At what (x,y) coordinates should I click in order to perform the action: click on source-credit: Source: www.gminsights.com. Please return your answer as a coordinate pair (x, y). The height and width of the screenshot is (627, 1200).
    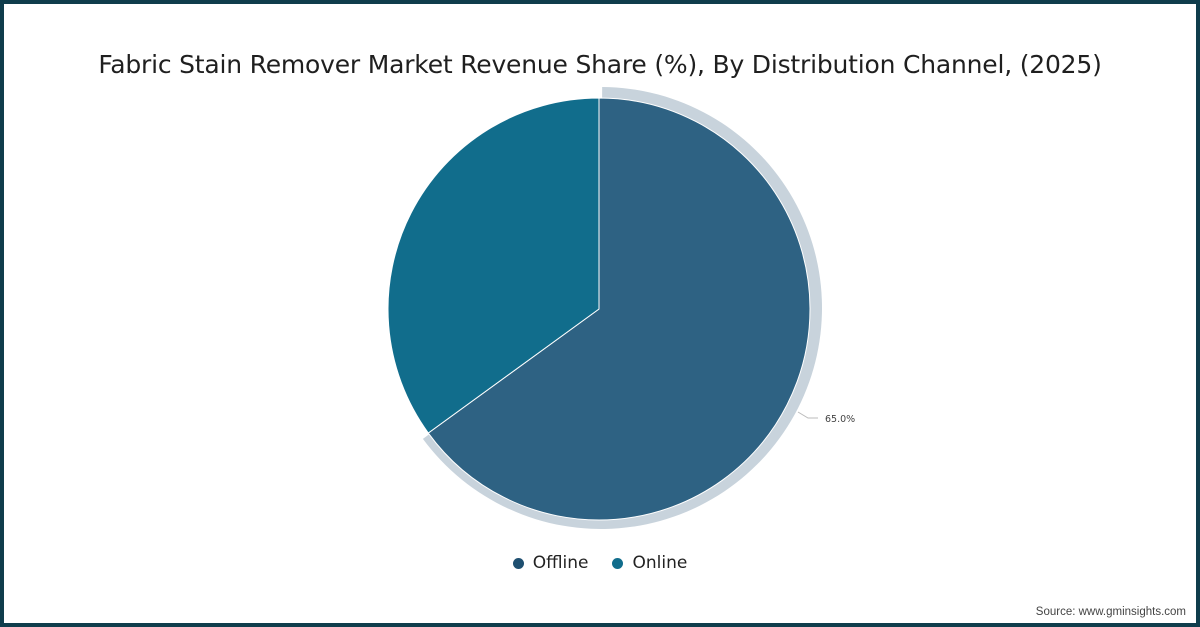
    Looking at the image, I should click on (1110, 612).